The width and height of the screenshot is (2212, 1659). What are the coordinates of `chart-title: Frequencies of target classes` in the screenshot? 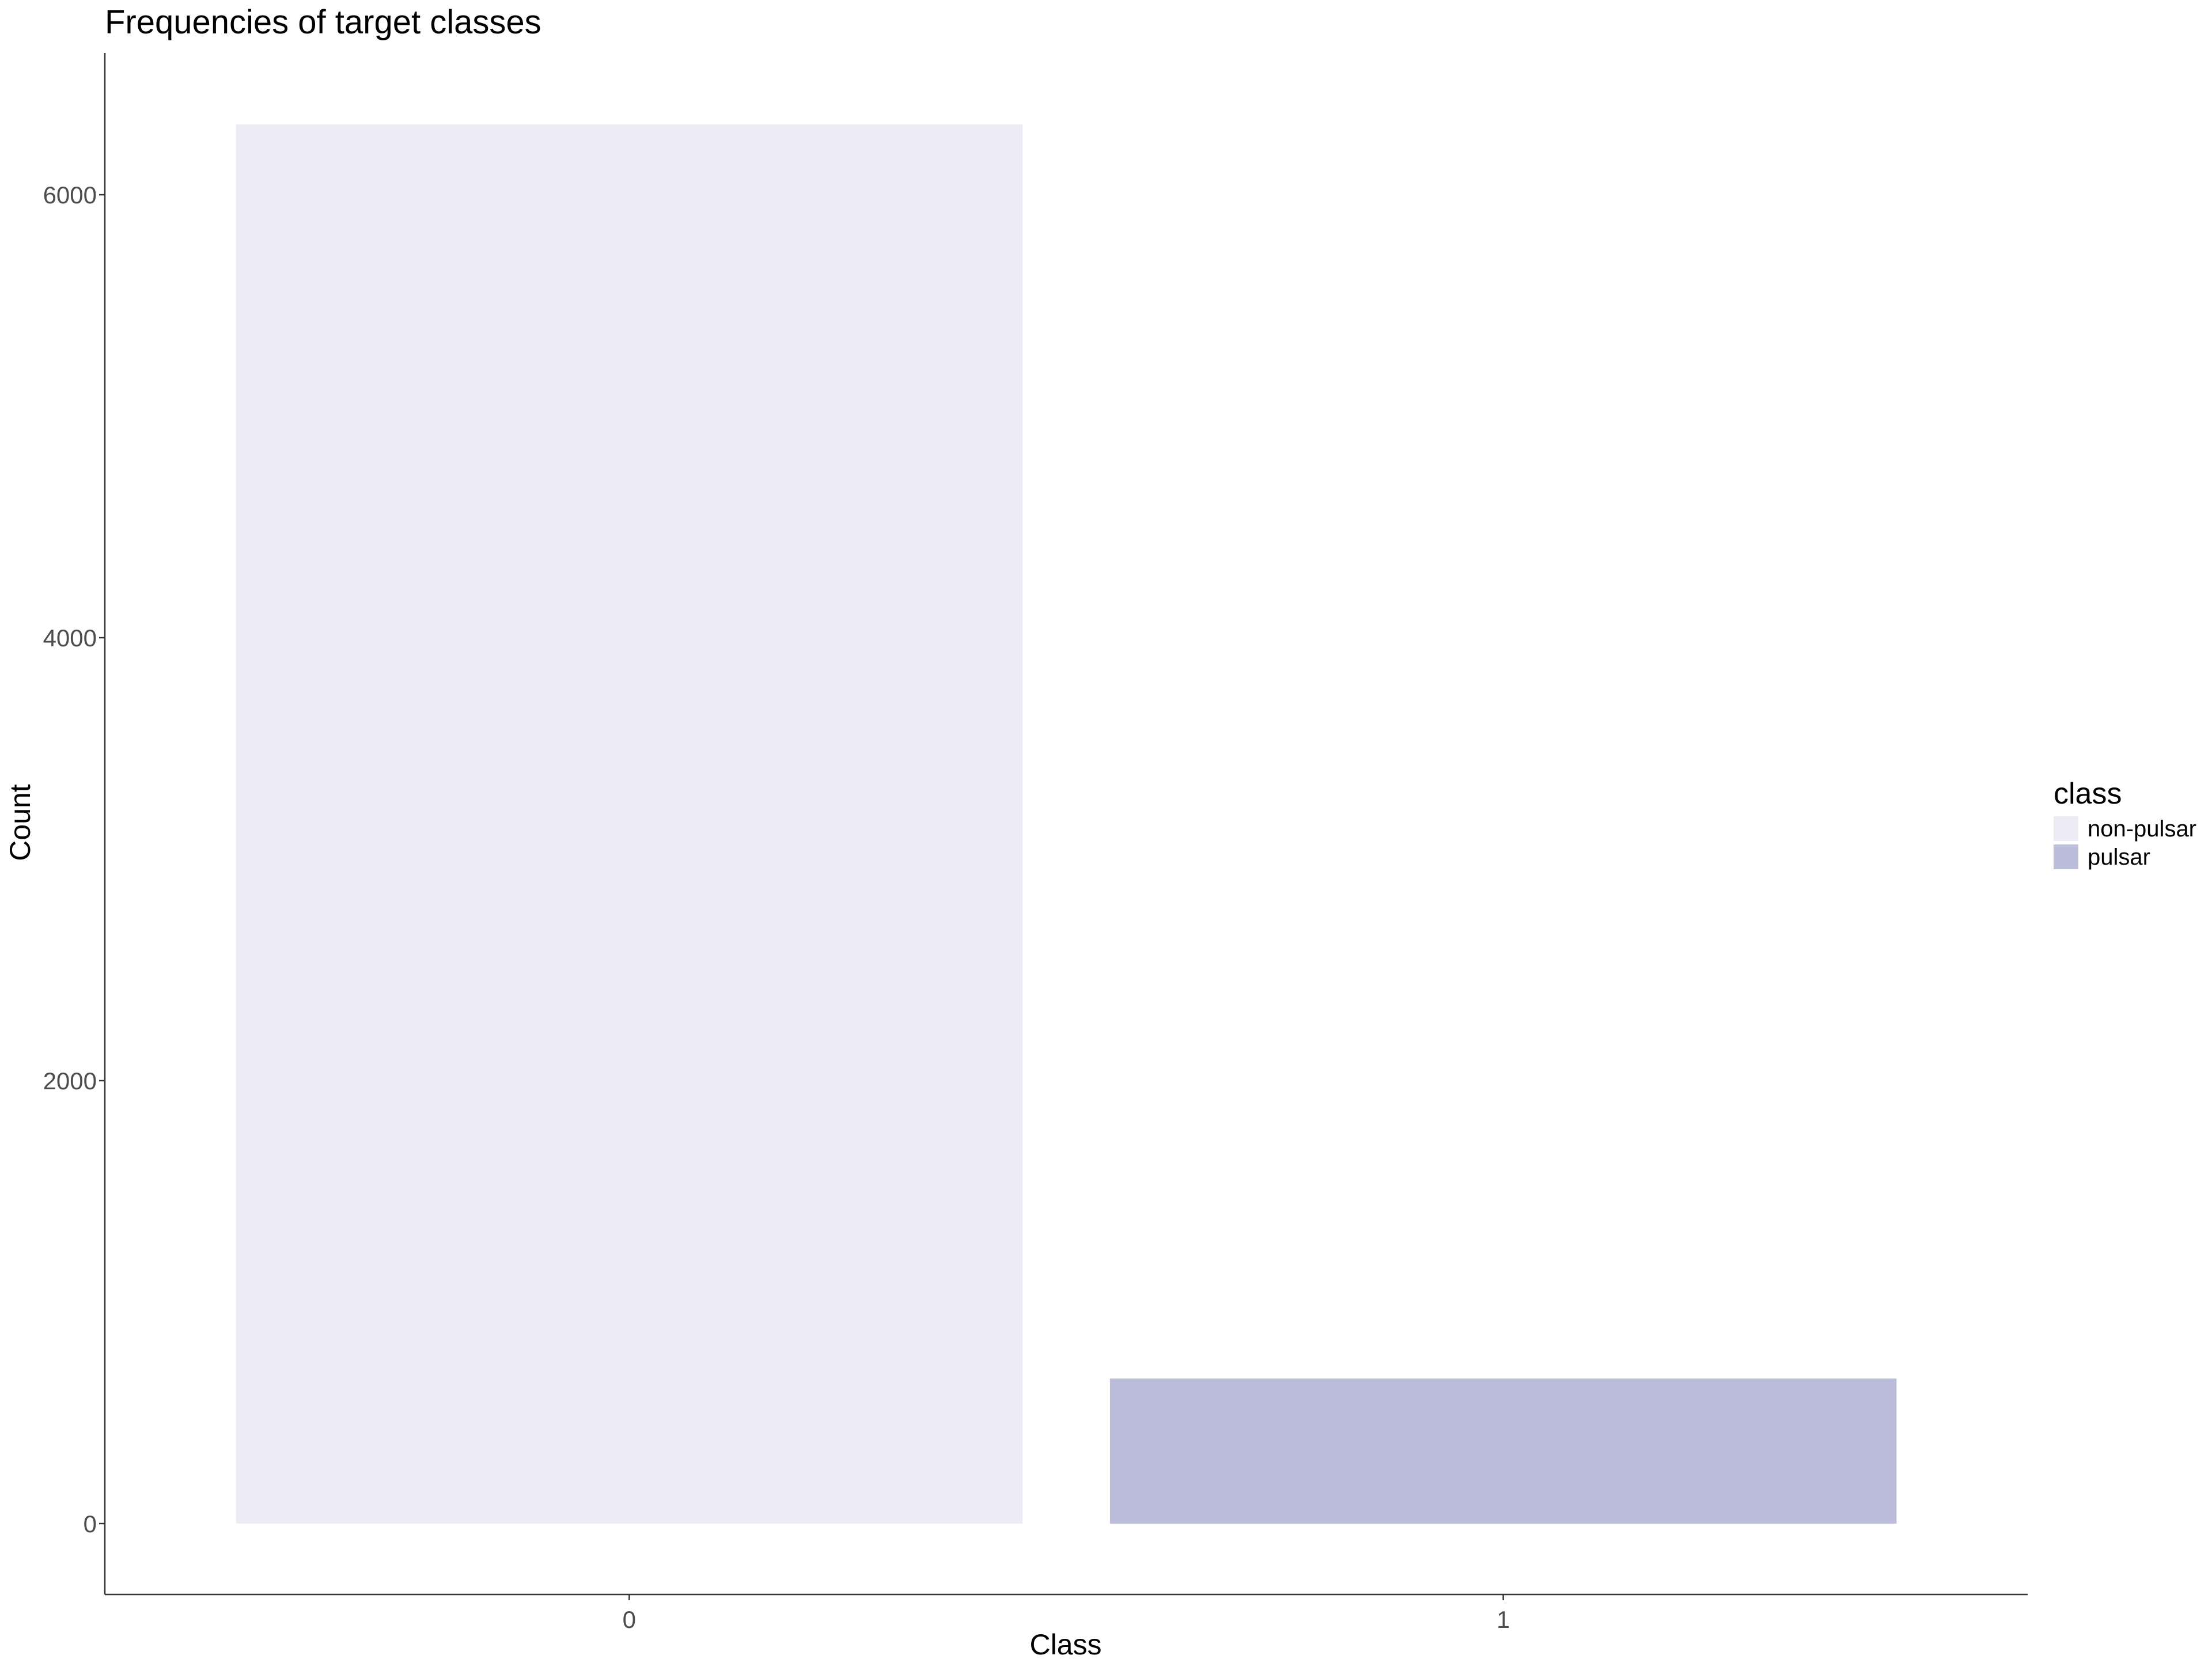 It's located at (323, 22).